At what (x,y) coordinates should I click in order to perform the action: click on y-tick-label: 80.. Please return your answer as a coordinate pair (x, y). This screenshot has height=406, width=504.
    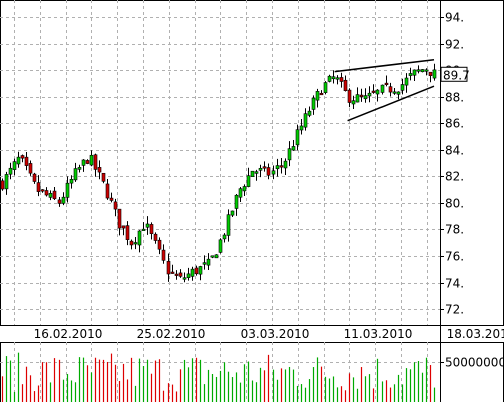
    Looking at the image, I should click on (454, 204).